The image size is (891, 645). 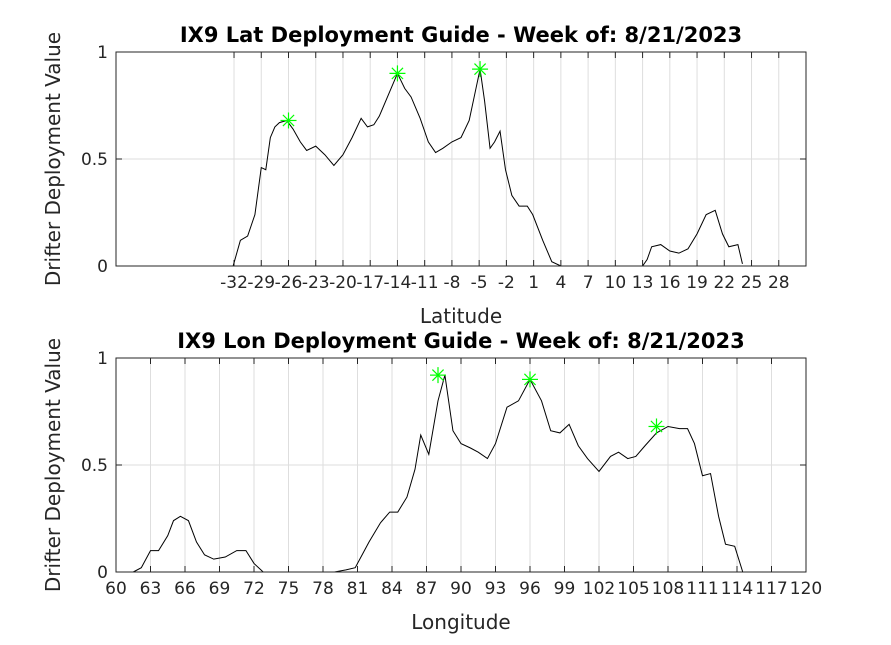 I want to click on lon-x-tick-label: 96, so click(x=530, y=589).